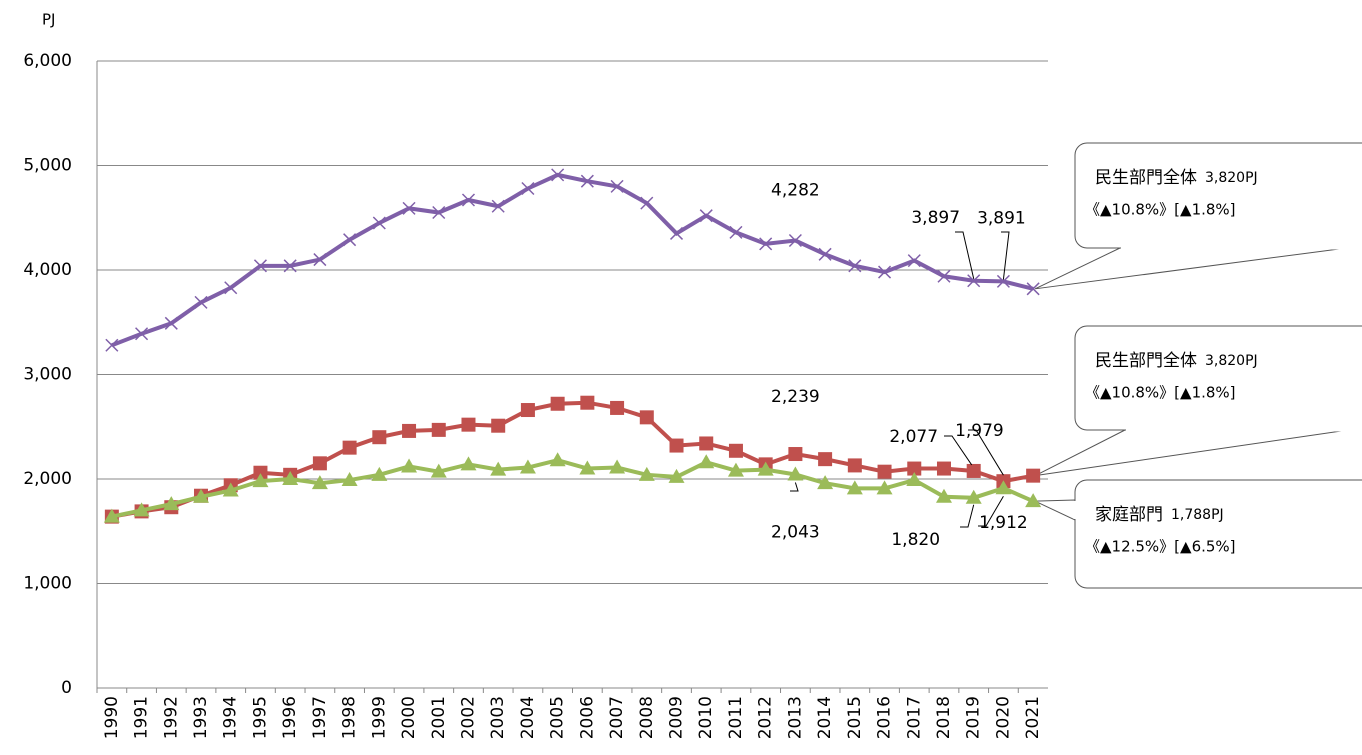 The height and width of the screenshot is (755, 1362). I want to click on x-tick-label: 2008, so click(647, 717).